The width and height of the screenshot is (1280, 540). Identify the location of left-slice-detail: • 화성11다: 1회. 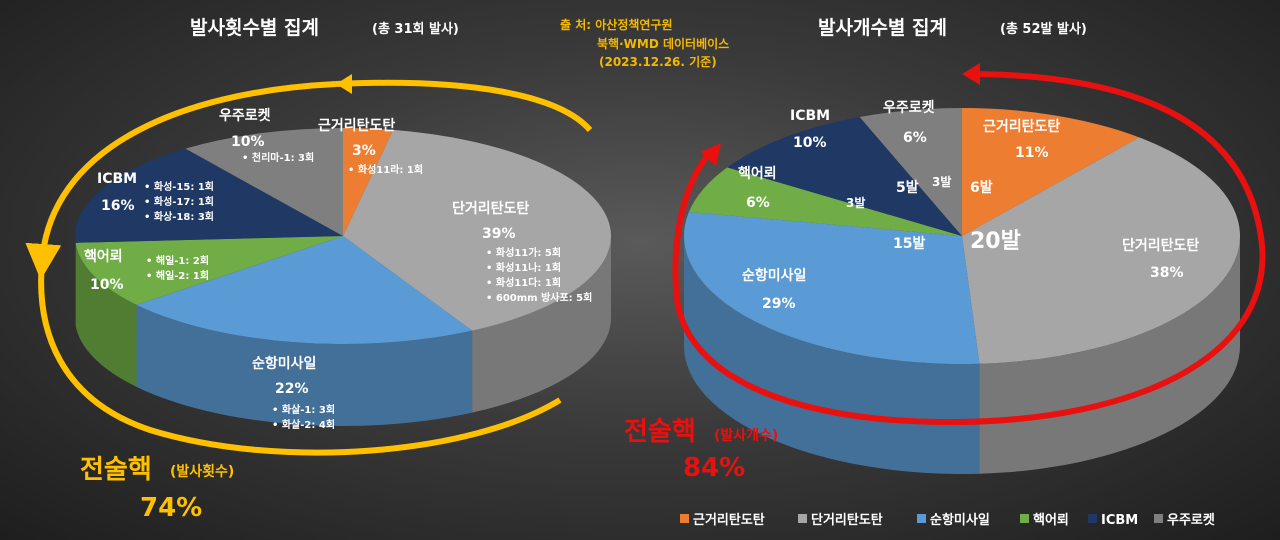
(523, 282).